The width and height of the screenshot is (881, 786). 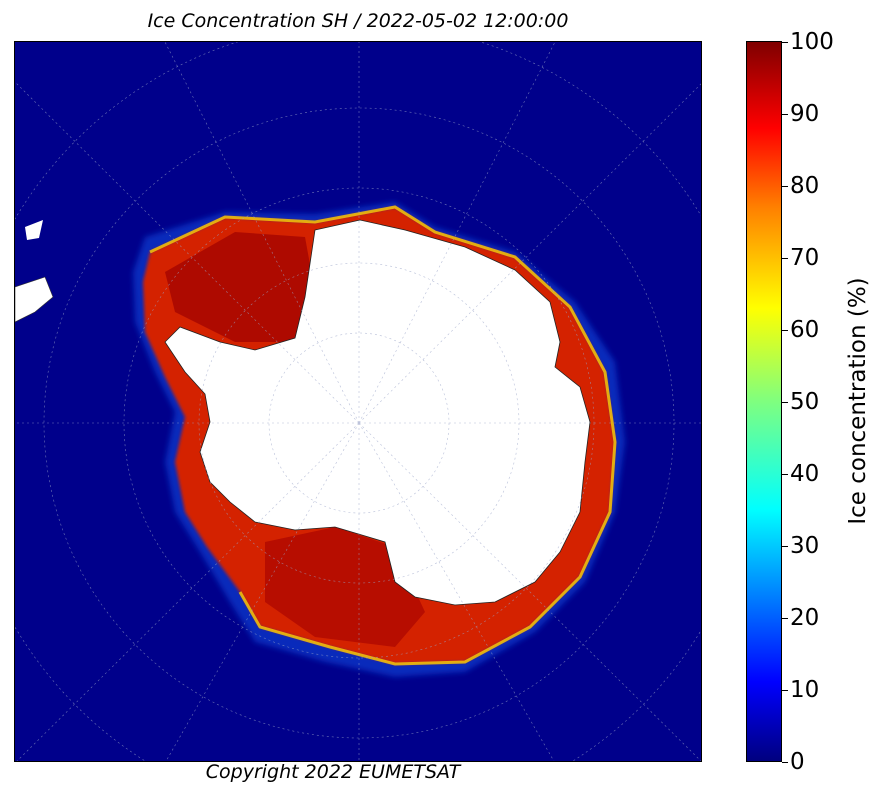 What do you see at coordinates (858, 401) in the screenshot?
I see `colorbar-label: Ice concentration (%)` at bounding box center [858, 401].